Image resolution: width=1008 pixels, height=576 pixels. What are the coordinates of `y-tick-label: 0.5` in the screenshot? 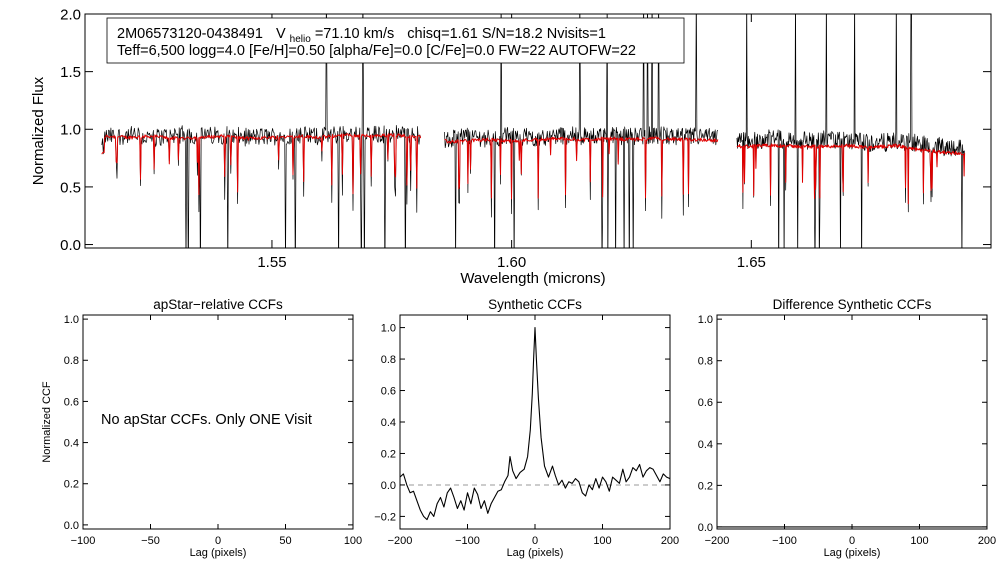 It's located at (70, 187).